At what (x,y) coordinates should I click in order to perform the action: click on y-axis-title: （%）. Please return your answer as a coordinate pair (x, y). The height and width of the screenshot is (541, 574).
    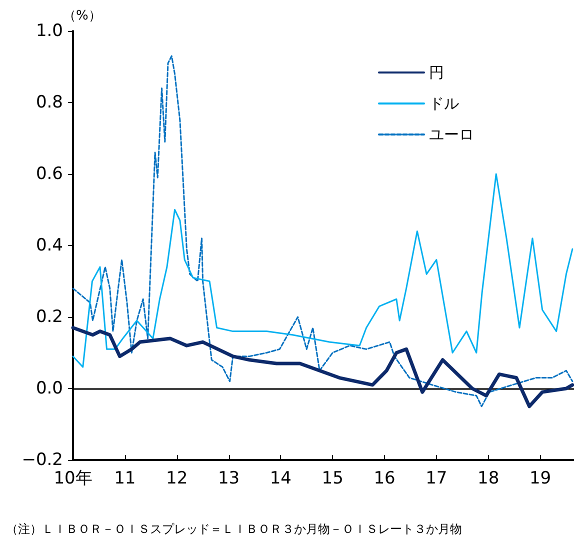
    Looking at the image, I should click on (82, 16).